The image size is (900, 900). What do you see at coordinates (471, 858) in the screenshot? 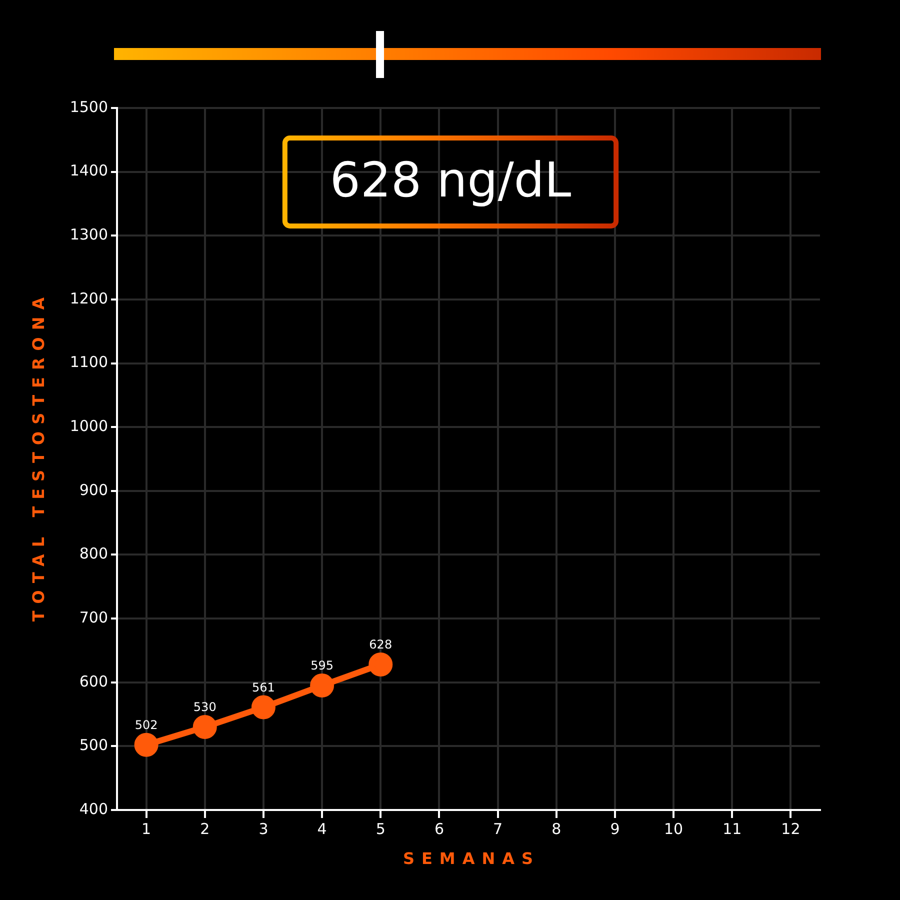
I see `x-axis-title: SEMANAS` at bounding box center [471, 858].